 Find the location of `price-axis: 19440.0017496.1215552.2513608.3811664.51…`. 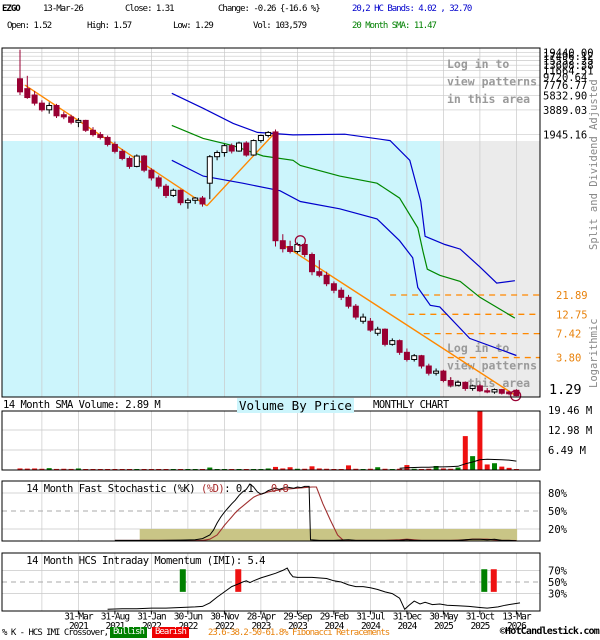

price-axis: 19440.0017496.1215552.2513608.3811664.51… is located at coordinates (571, 222).